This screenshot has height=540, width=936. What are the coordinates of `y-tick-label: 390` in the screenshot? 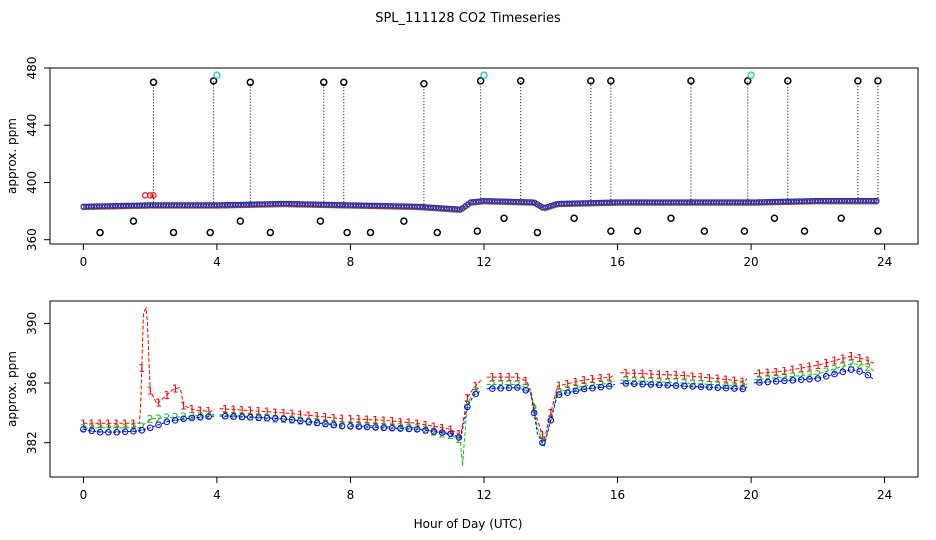 It's located at (32, 323).